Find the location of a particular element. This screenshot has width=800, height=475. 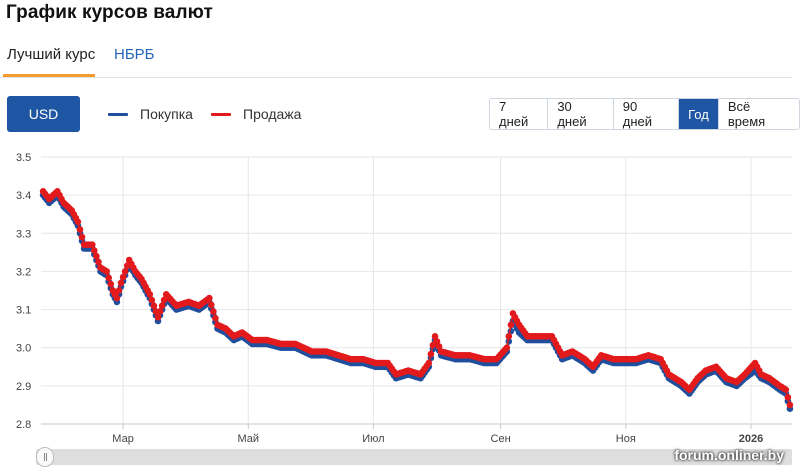

period-button-year: Год is located at coordinates (699, 114).